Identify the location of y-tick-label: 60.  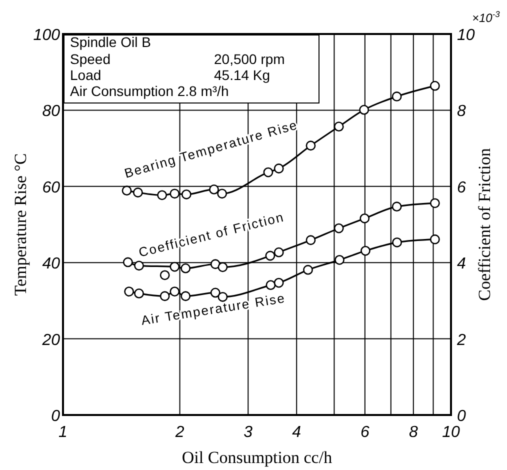
(51, 187).